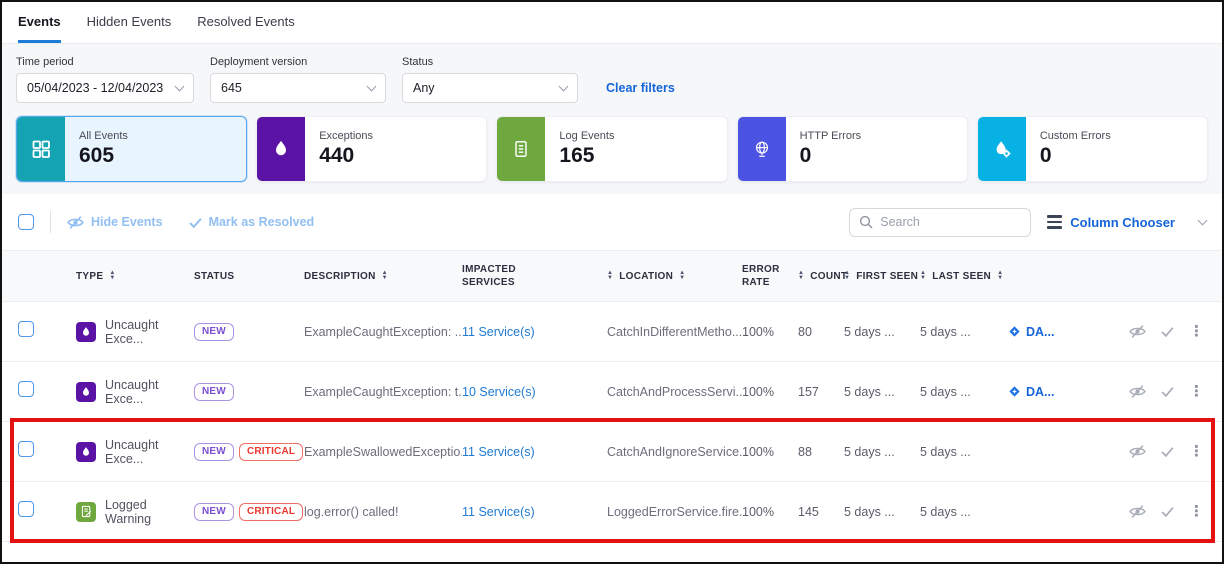 The height and width of the screenshot is (564, 1224). Describe the element at coordinates (962, 276) in the screenshot. I see `header-last-seen: ▲ ▼ LAST SEEN ▲ ▼` at that location.